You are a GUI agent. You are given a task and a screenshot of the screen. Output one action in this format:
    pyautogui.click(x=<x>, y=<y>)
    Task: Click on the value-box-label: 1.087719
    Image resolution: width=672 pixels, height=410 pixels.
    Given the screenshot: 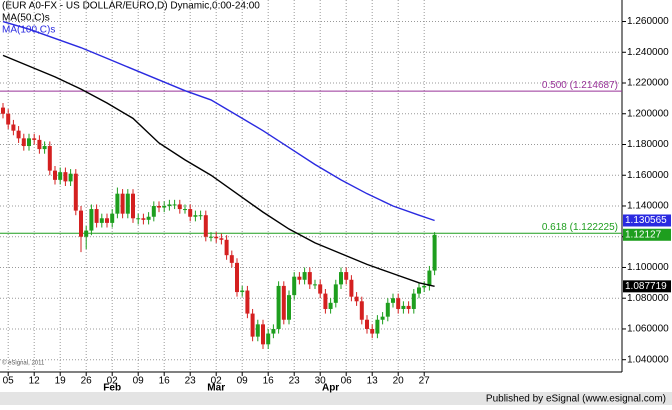 What is the action you would take?
    pyautogui.click(x=646, y=286)
    